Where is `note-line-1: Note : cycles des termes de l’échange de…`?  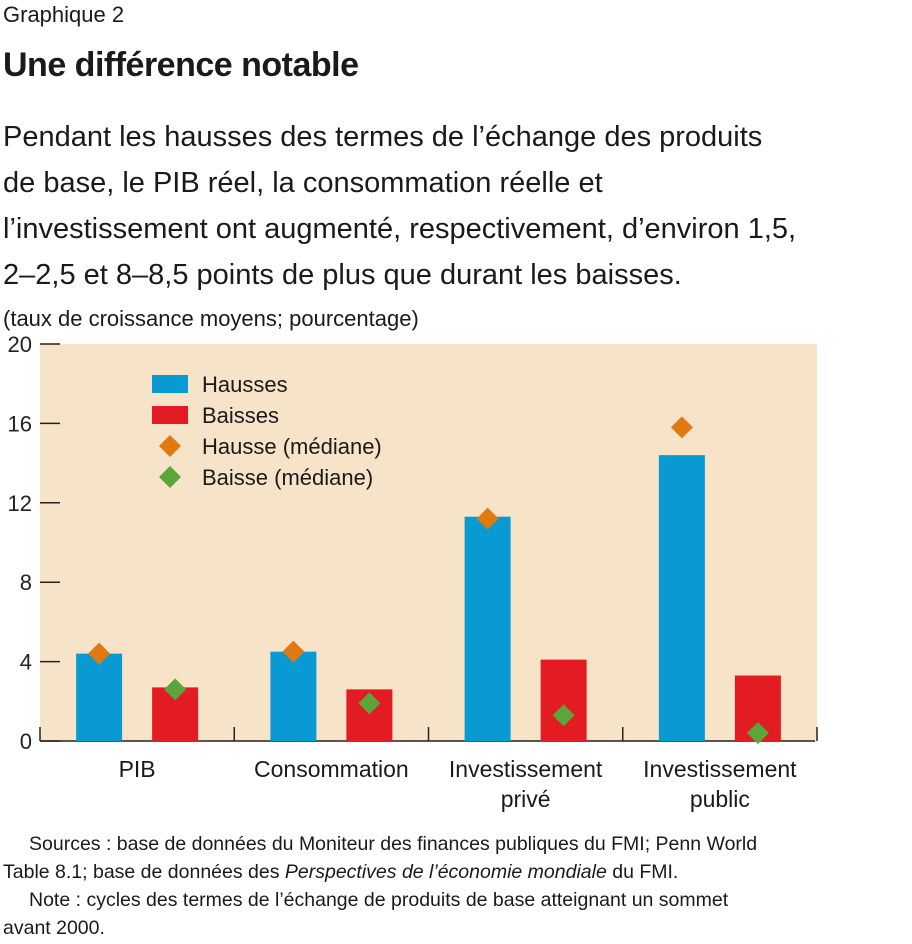
note-line-1: Note : cycles des termes de l’échange de… is located at coordinates (379, 900).